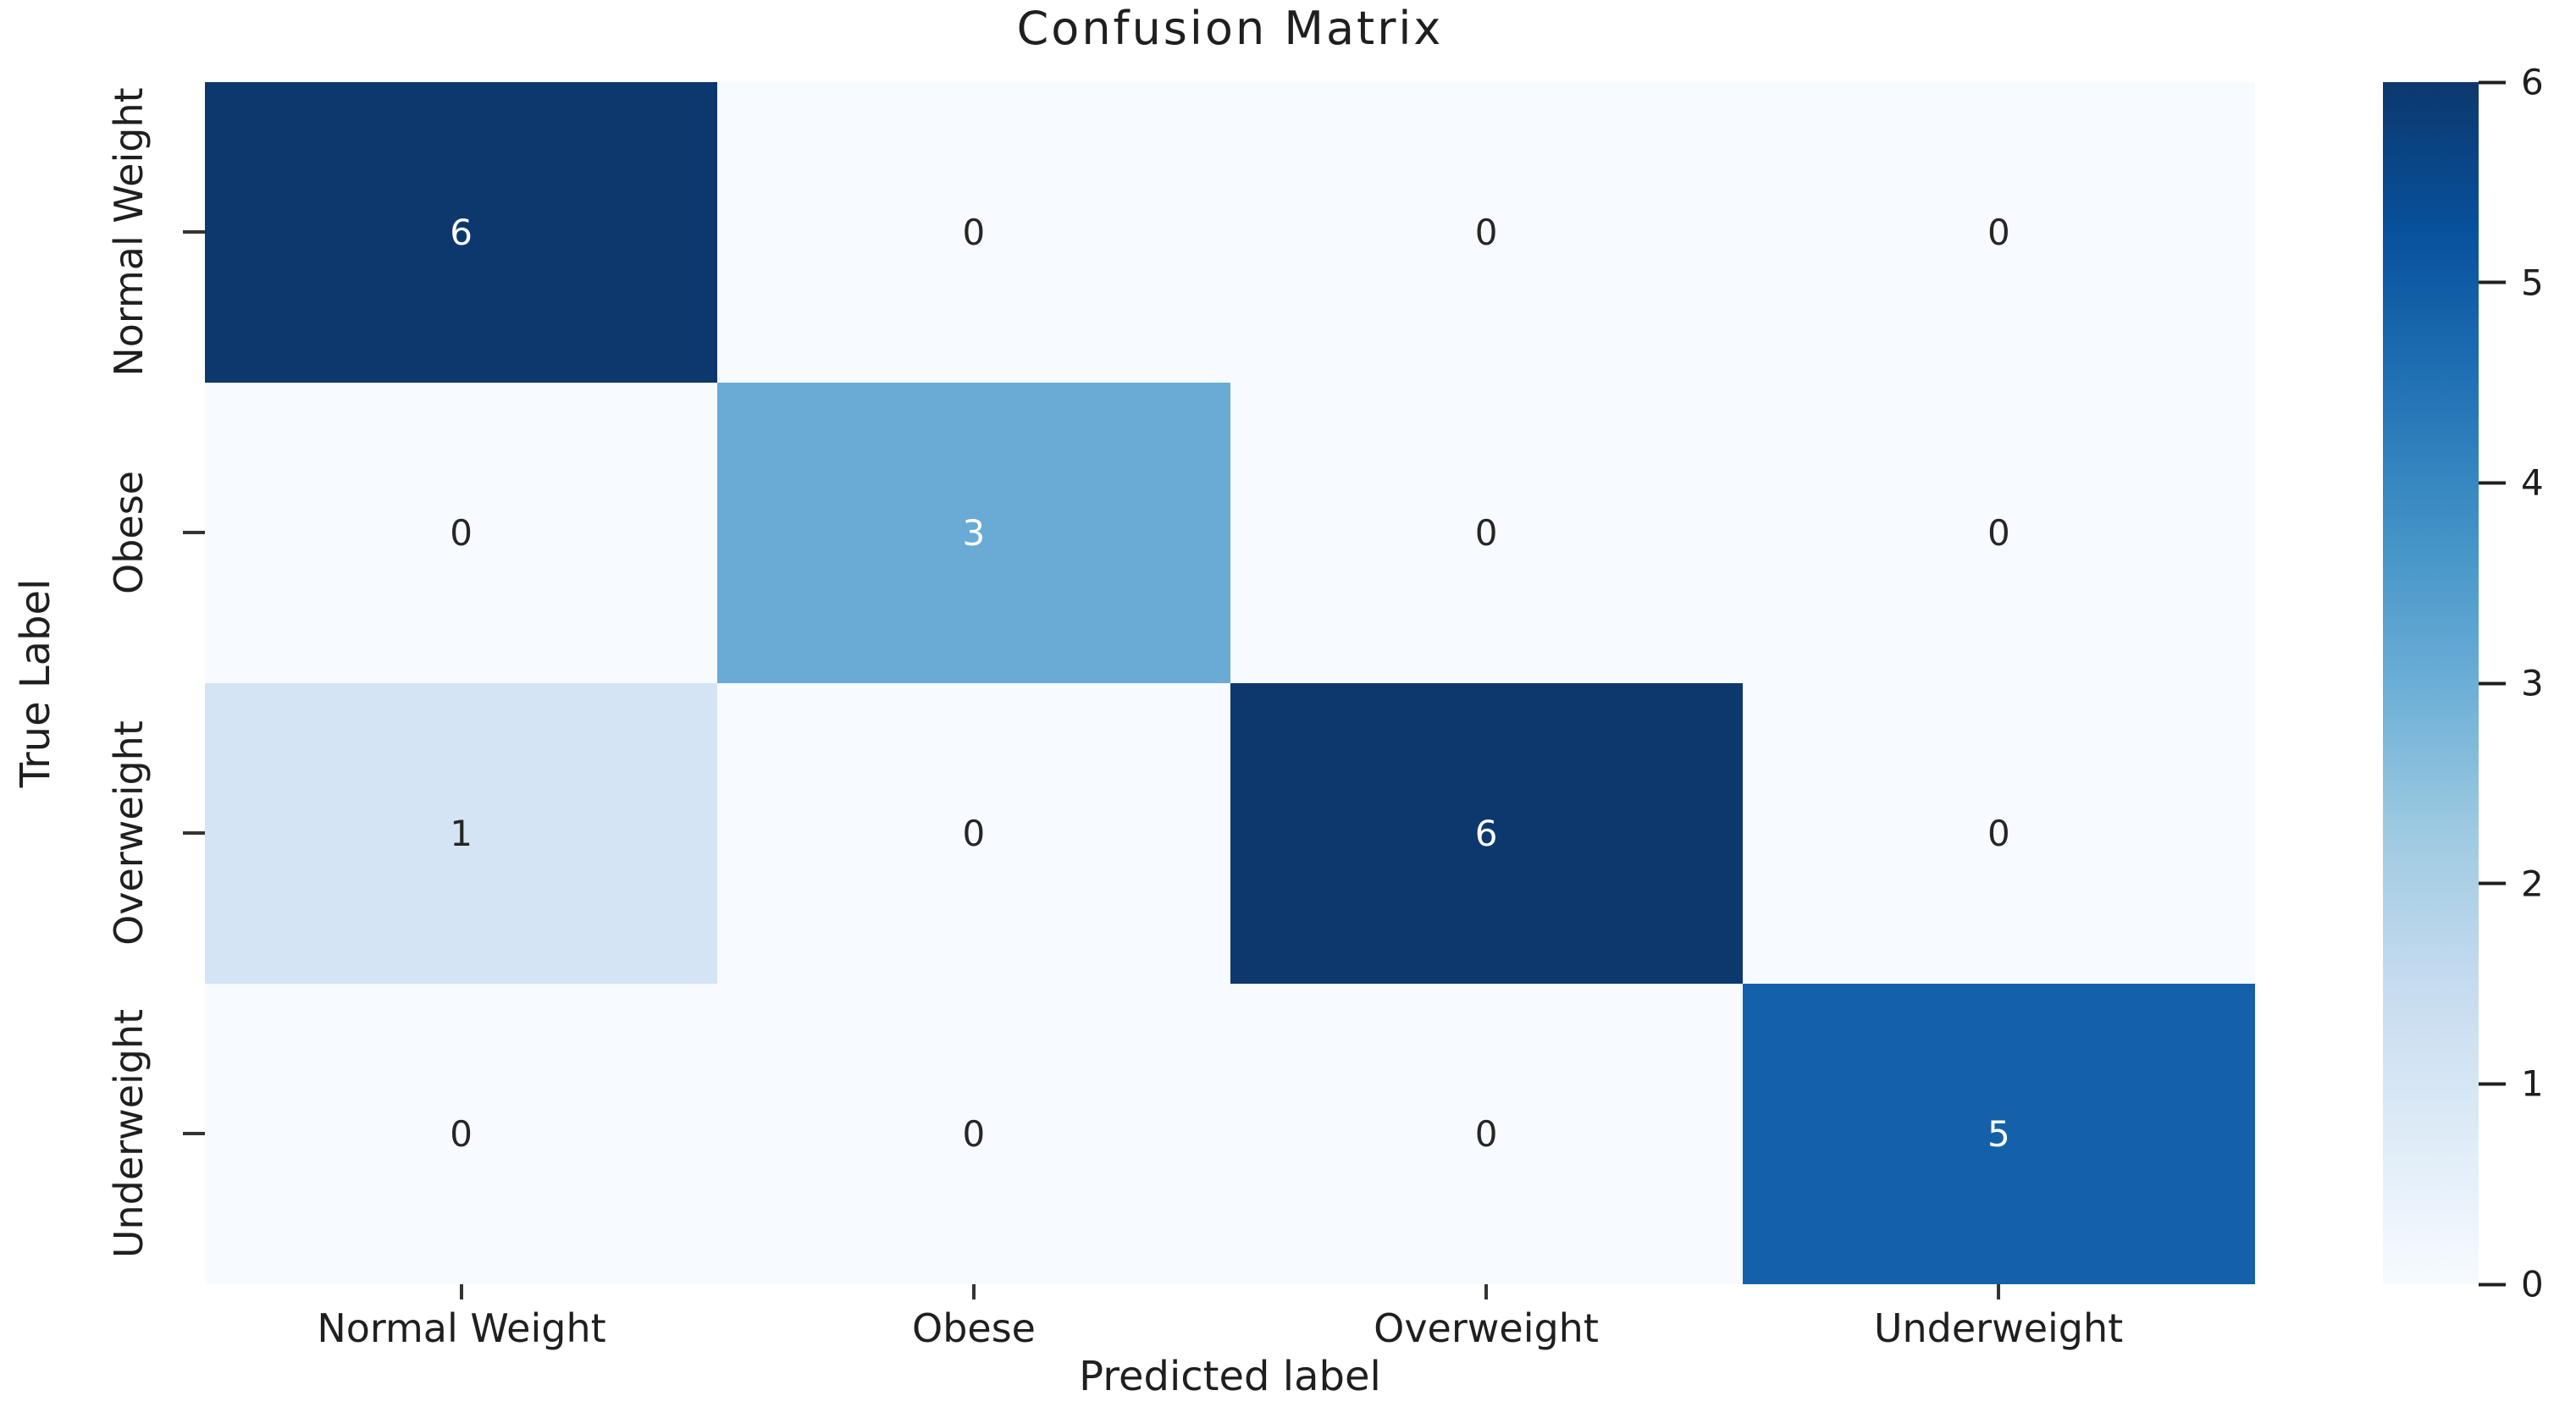  Describe the element at coordinates (1230, 29) in the screenshot. I see `chart-title: Confusion Matrix` at that location.